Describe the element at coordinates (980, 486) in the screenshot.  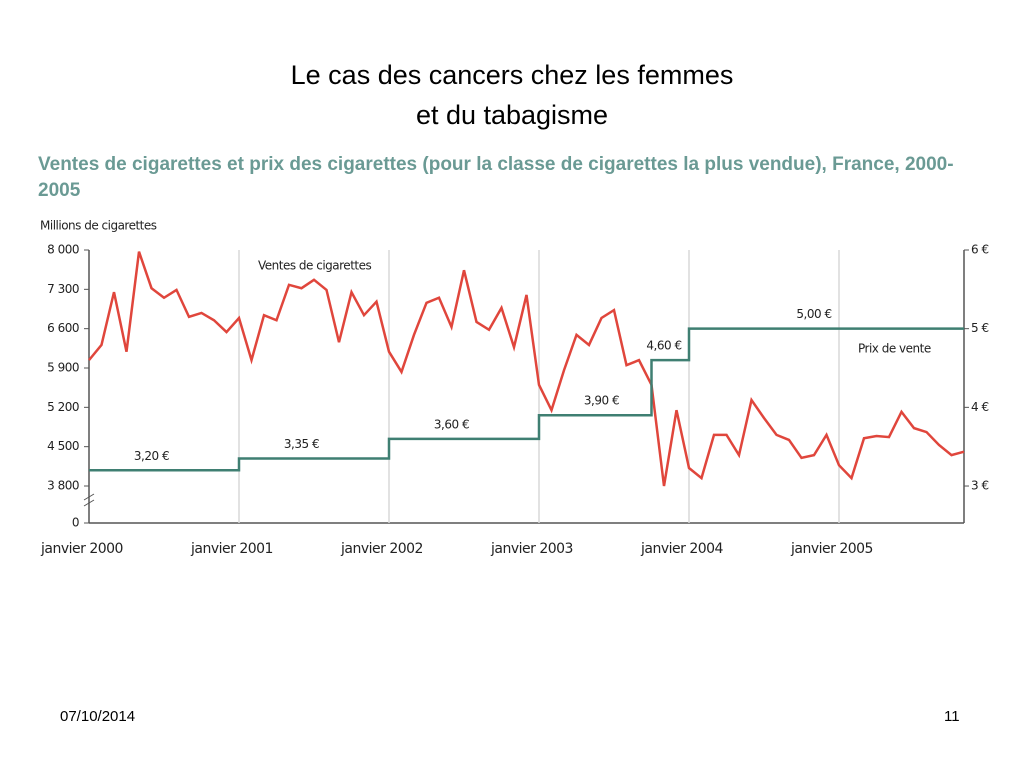
I see `y2-tick-label: 3 €` at that location.